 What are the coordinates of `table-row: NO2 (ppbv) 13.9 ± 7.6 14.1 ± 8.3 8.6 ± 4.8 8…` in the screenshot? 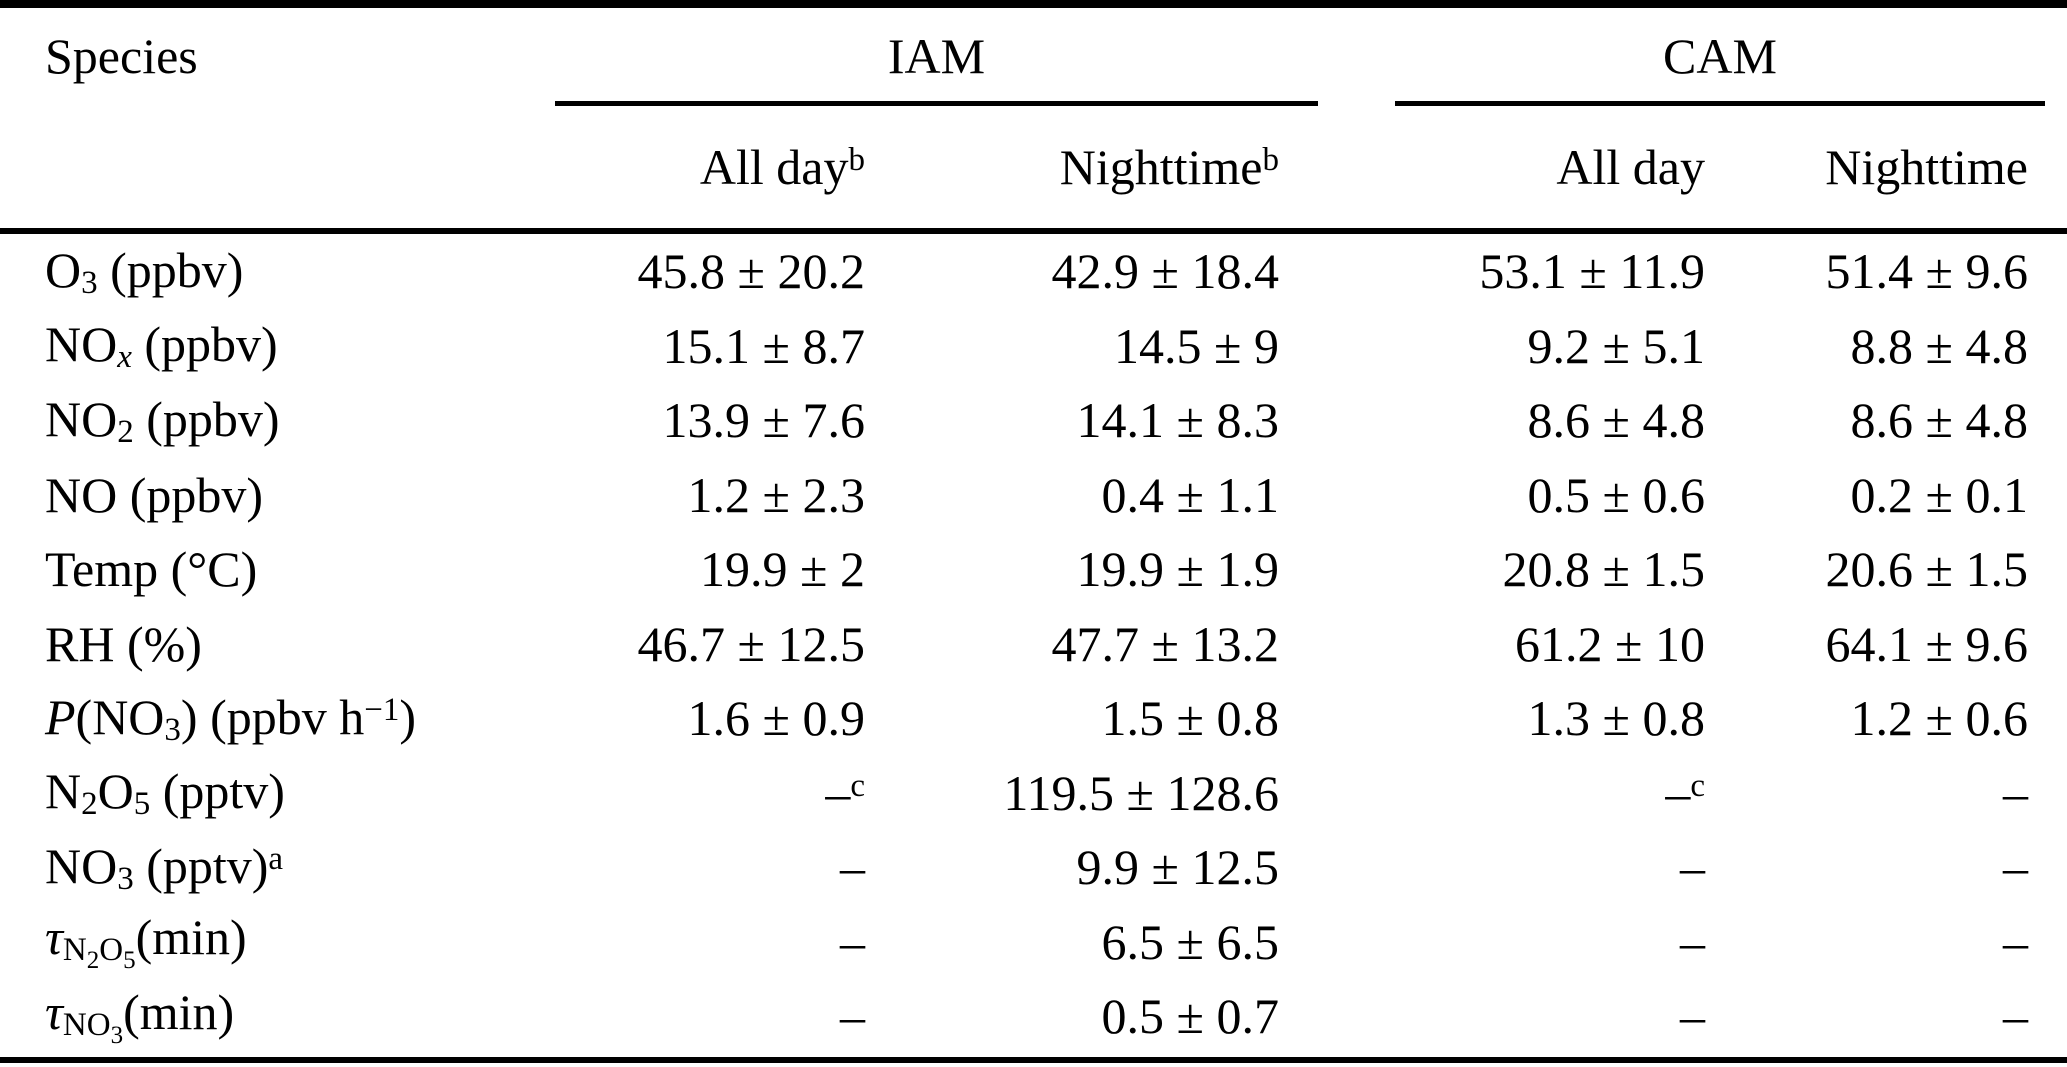 It's located at (1033, 420).